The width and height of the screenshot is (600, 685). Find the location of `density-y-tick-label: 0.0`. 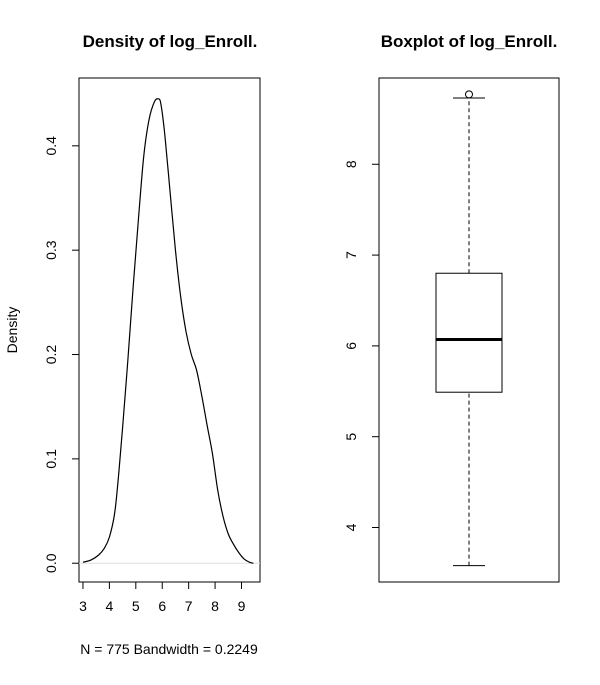

density-y-tick-label: 0.0 is located at coordinates (51, 563).